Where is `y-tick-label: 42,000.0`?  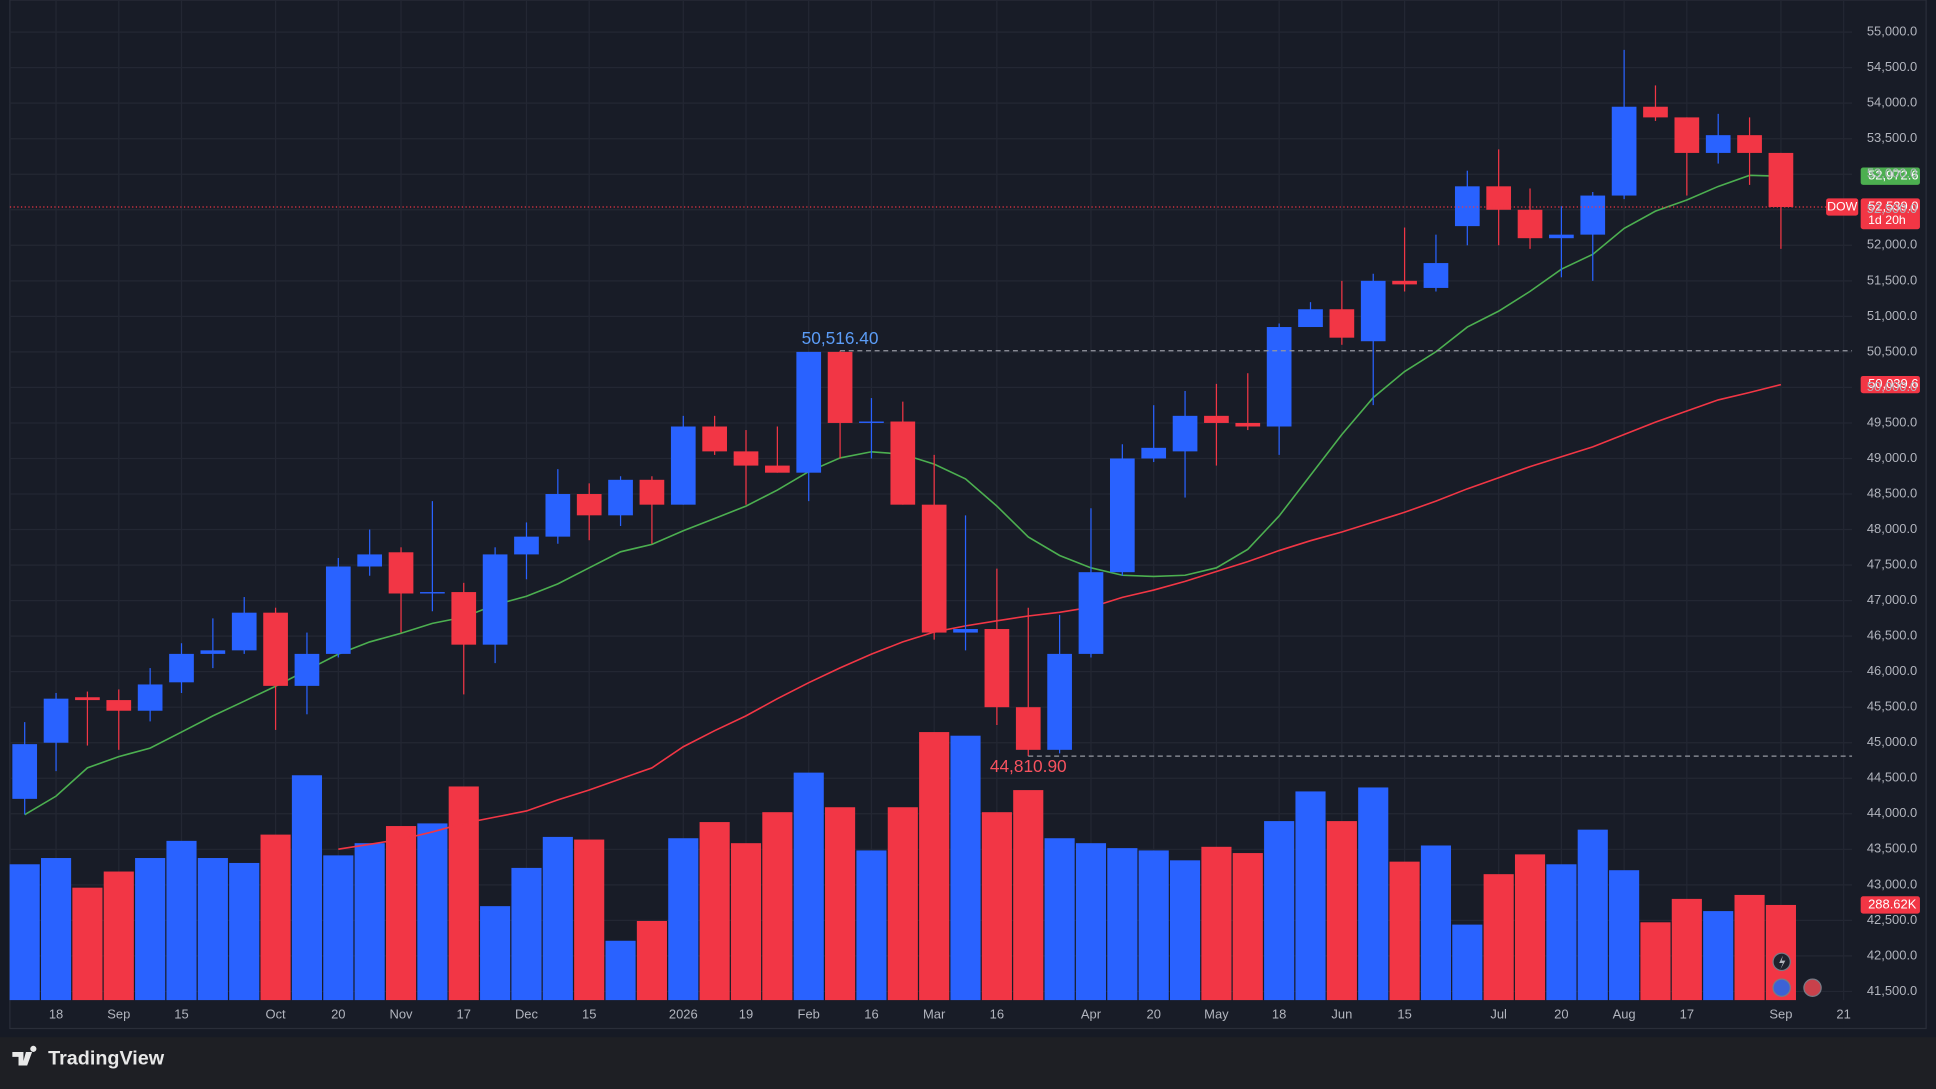
y-tick-label: 42,000.0 is located at coordinates (1892, 954).